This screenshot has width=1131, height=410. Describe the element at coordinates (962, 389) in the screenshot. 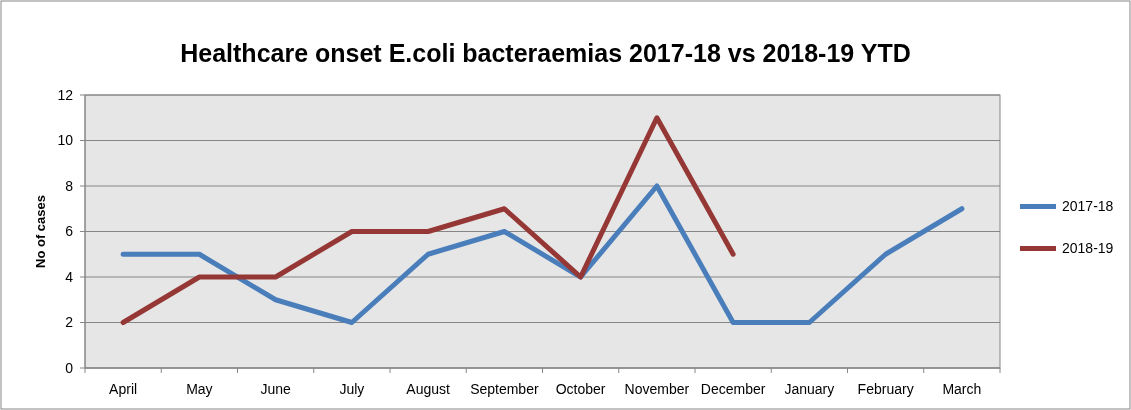

I see `x-tick-label: March` at that location.